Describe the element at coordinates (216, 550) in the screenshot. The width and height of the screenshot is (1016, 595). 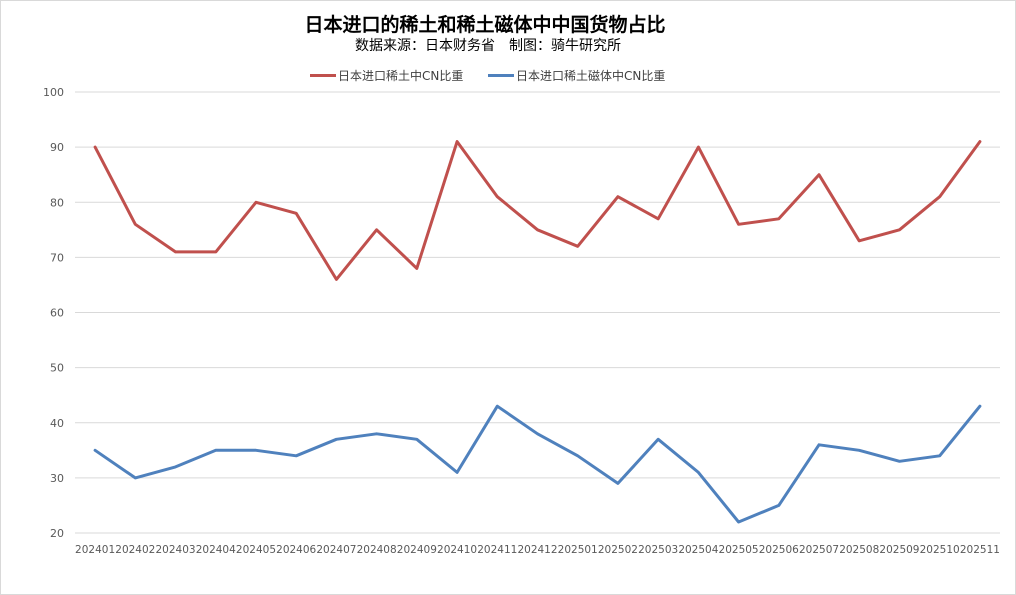
I see `x-tick-label: 202404` at that location.